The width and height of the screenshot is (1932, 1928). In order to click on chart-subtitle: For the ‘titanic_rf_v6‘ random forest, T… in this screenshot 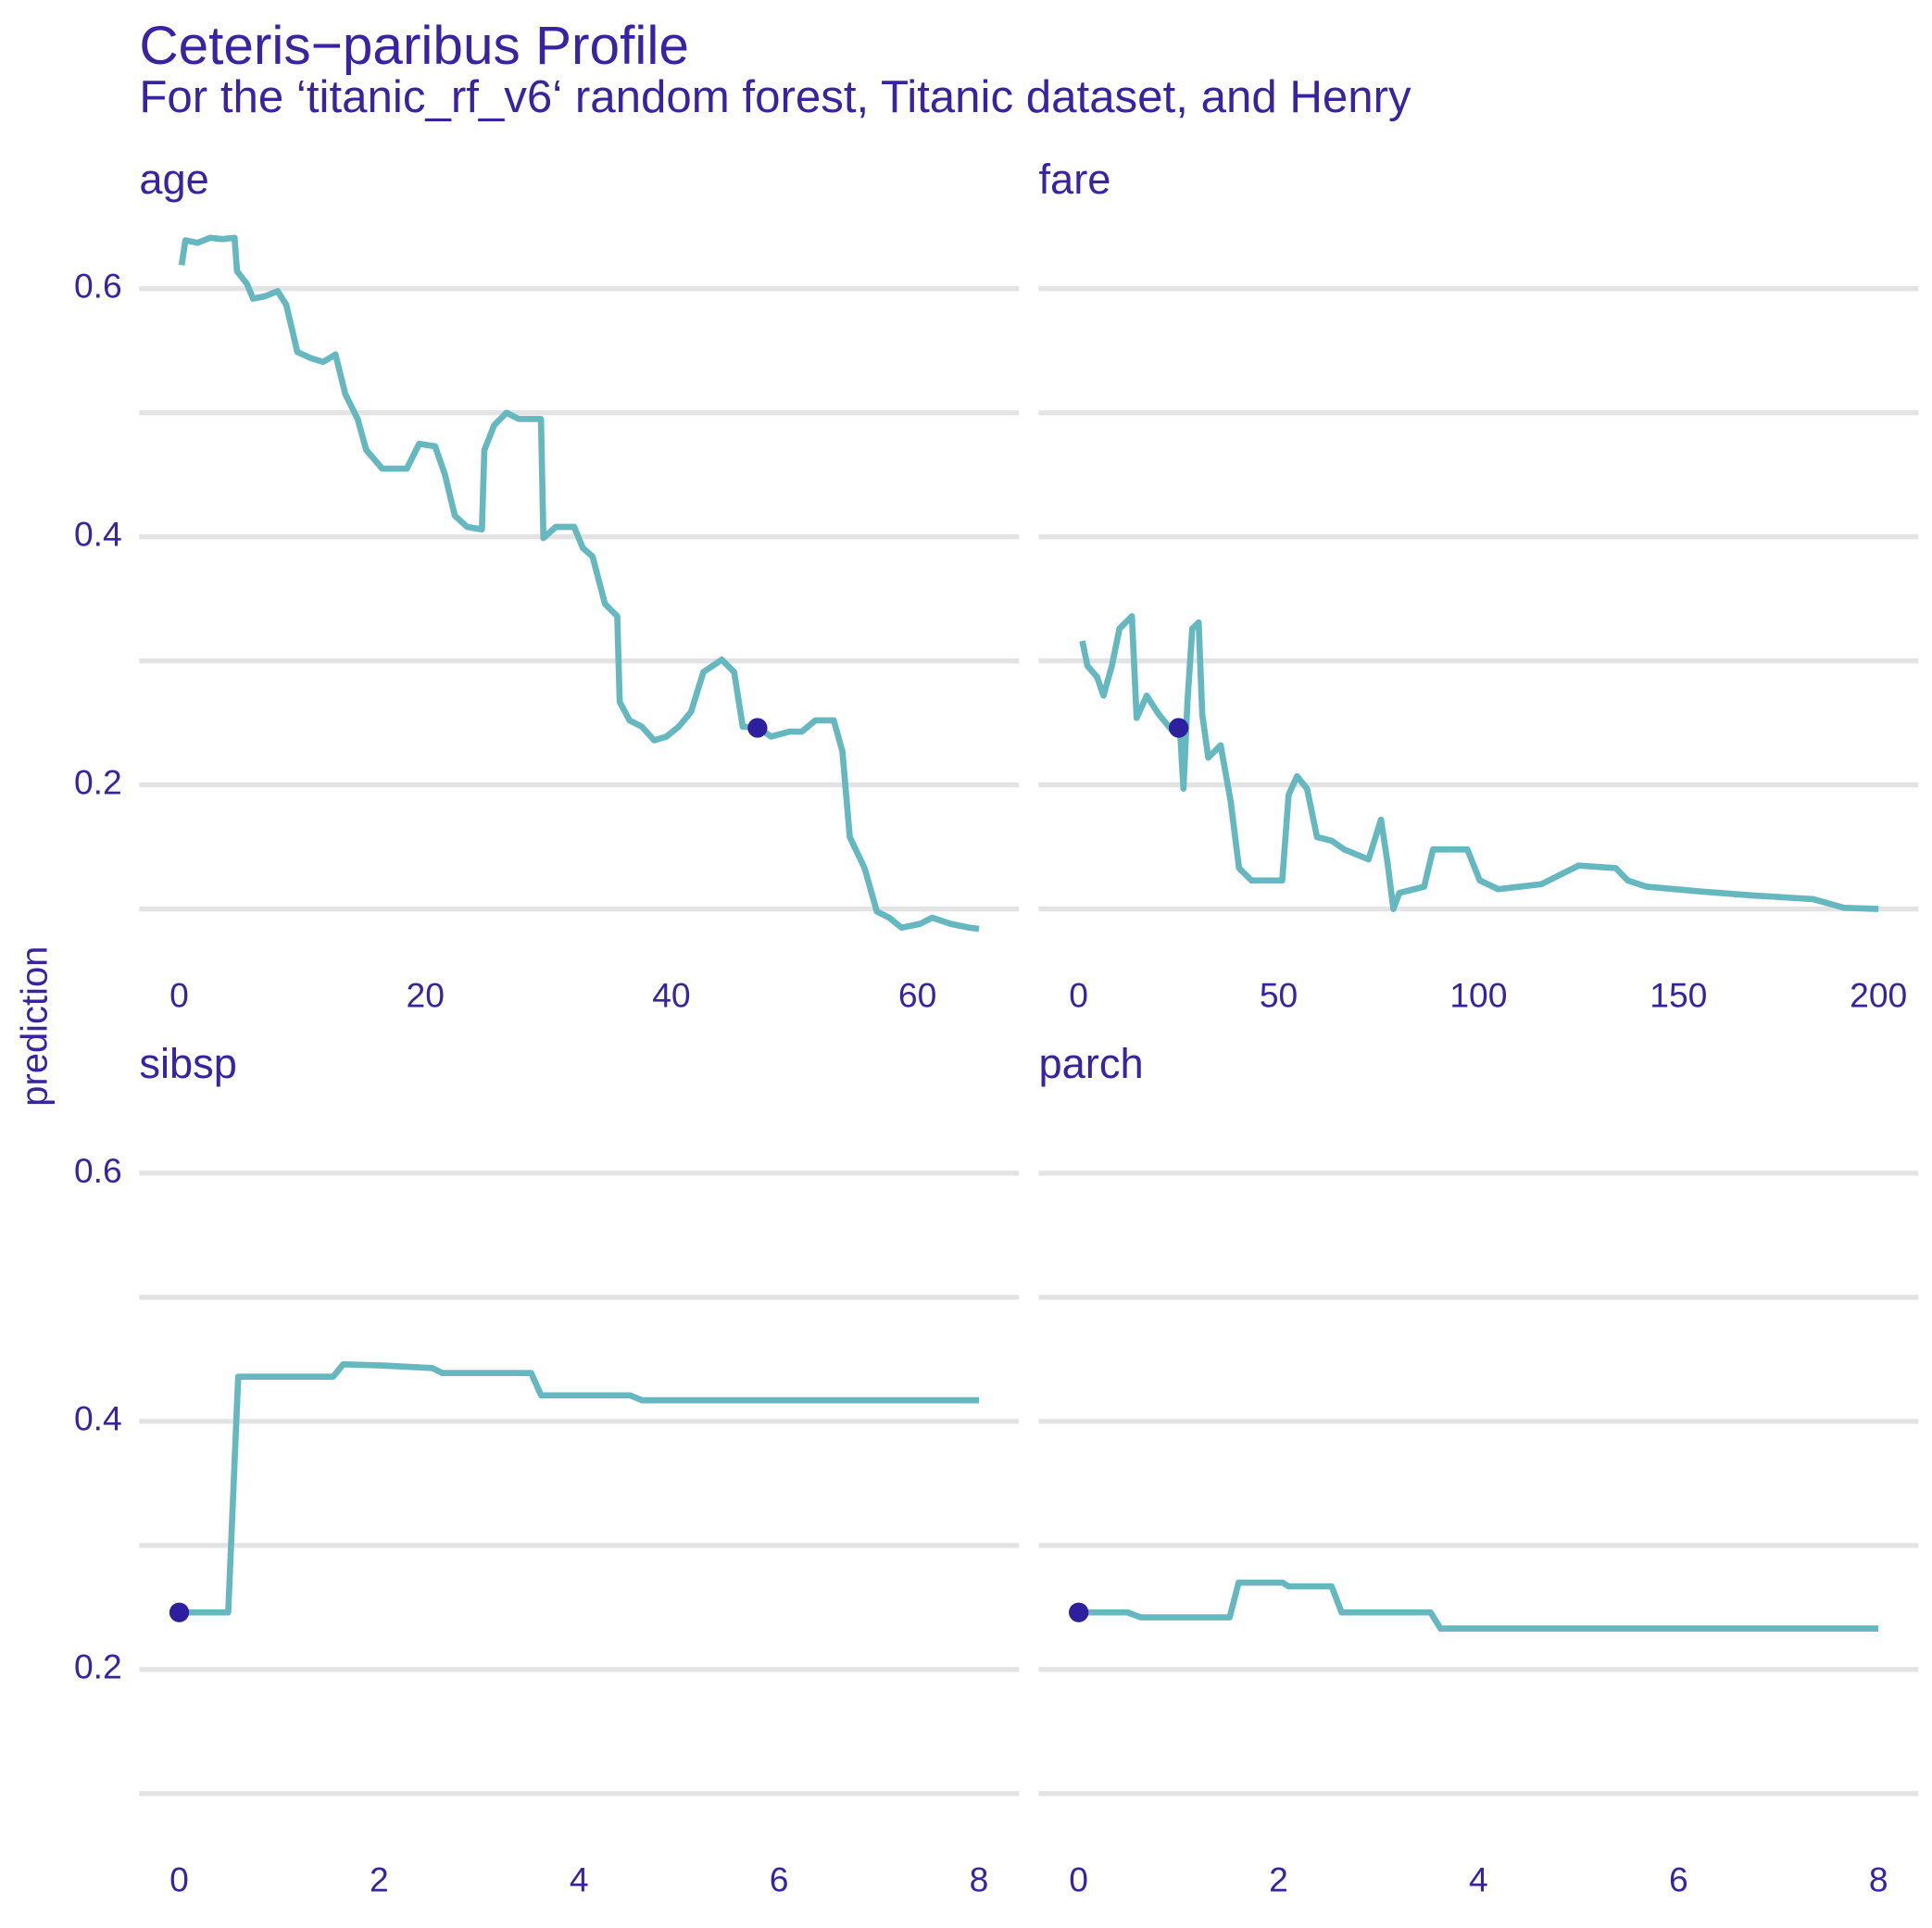, I will do `click(775, 96)`.